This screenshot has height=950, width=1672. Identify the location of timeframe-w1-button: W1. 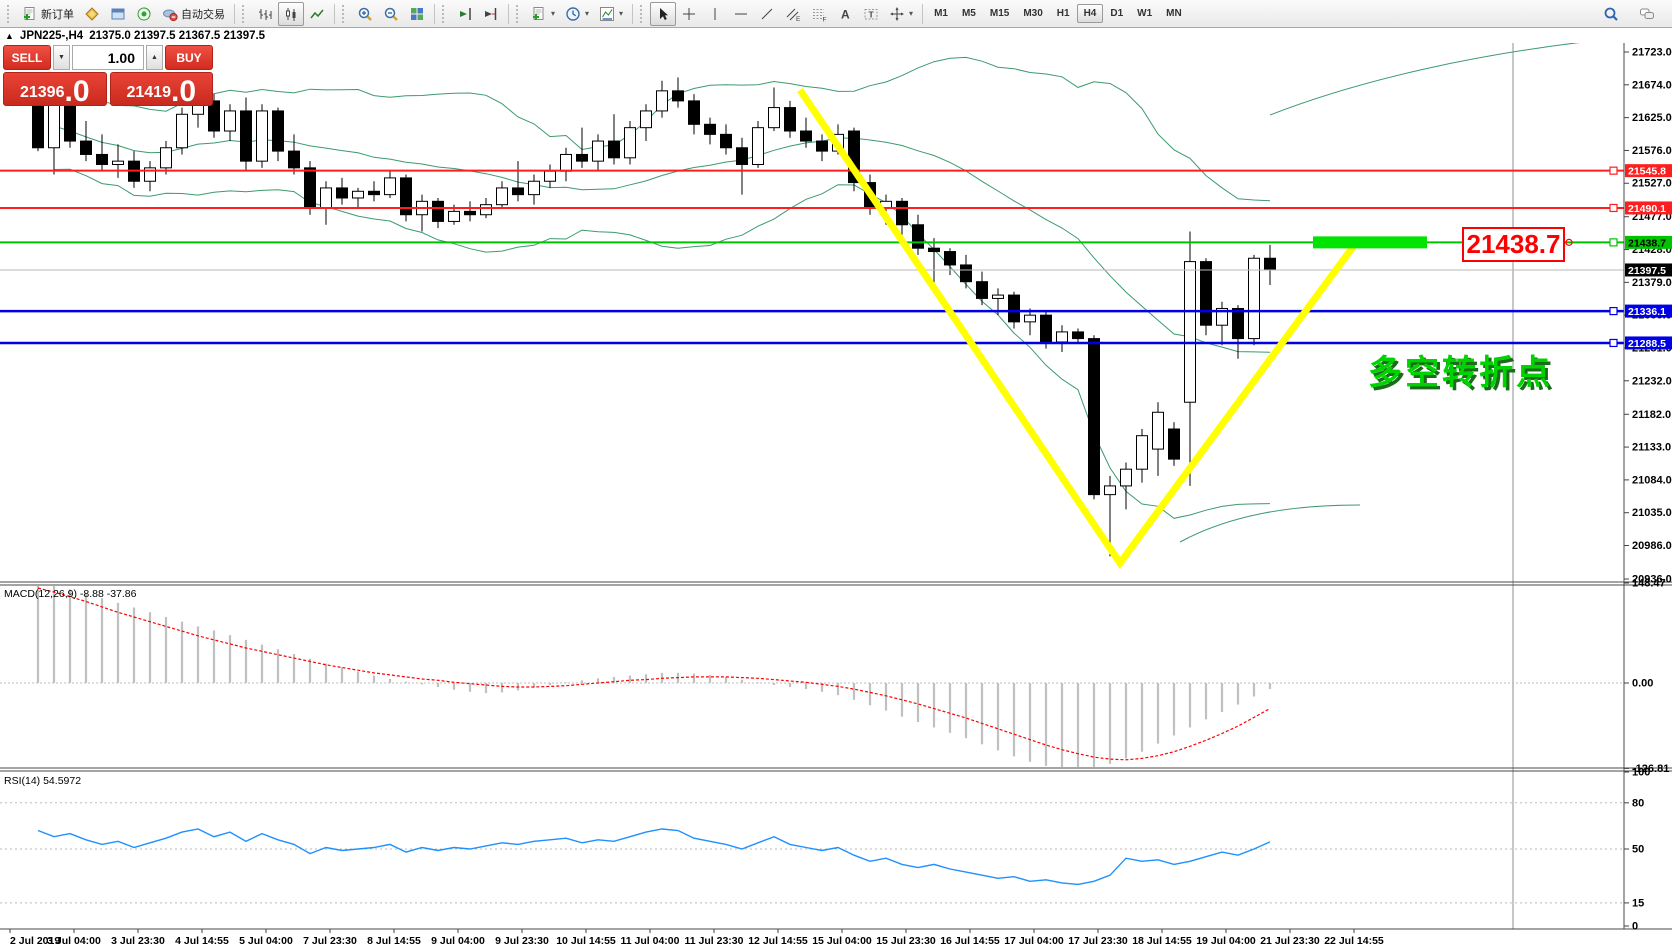
(1145, 13).